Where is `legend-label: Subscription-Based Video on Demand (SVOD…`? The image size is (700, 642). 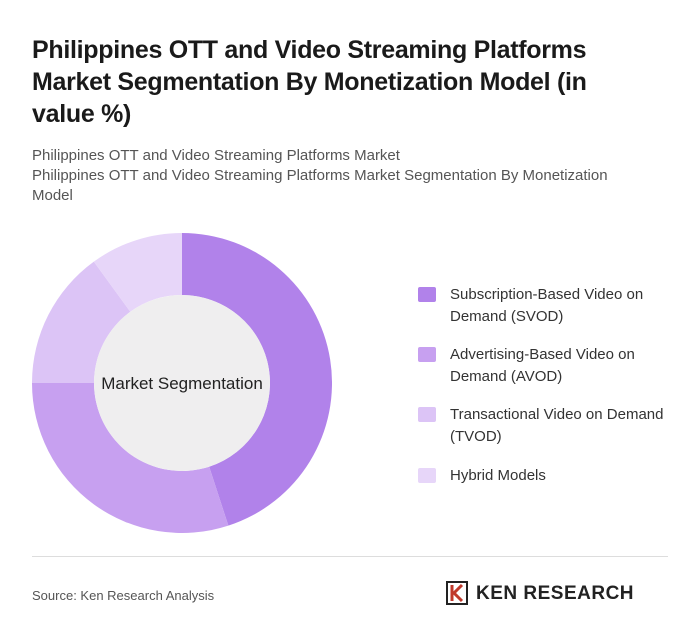 legend-label: Subscription-Based Video on Demand (SVOD… is located at coordinates (547, 305).